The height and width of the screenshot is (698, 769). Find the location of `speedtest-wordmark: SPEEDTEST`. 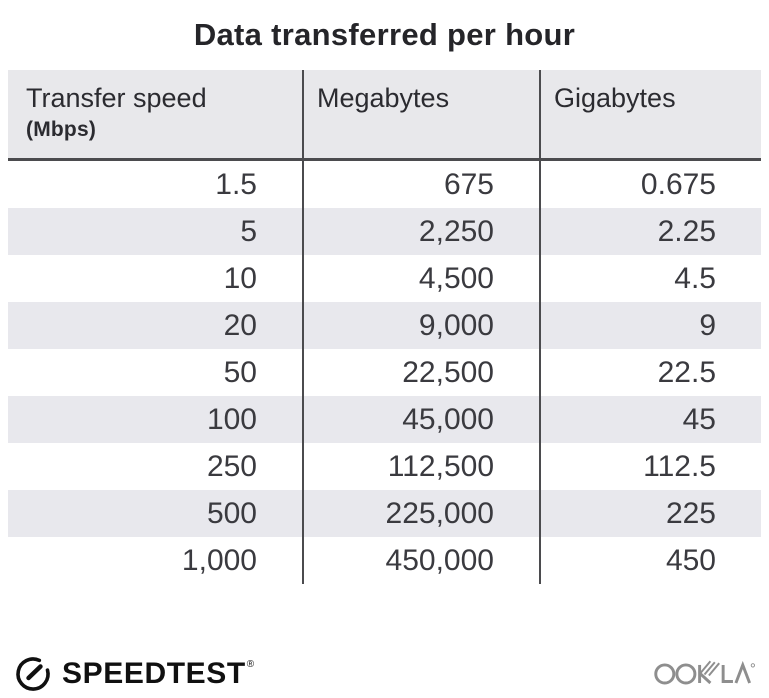

speedtest-wordmark: SPEEDTEST is located at coordinates (154, 673).